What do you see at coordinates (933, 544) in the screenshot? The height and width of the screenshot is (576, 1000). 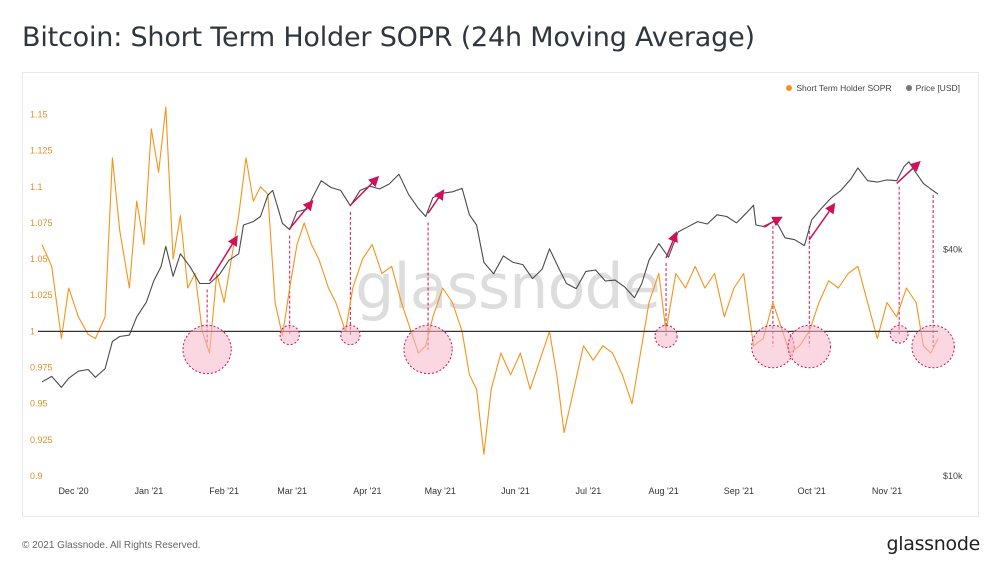 I see `glassnode-logo: glassnode` at bounding box center [933, 544].